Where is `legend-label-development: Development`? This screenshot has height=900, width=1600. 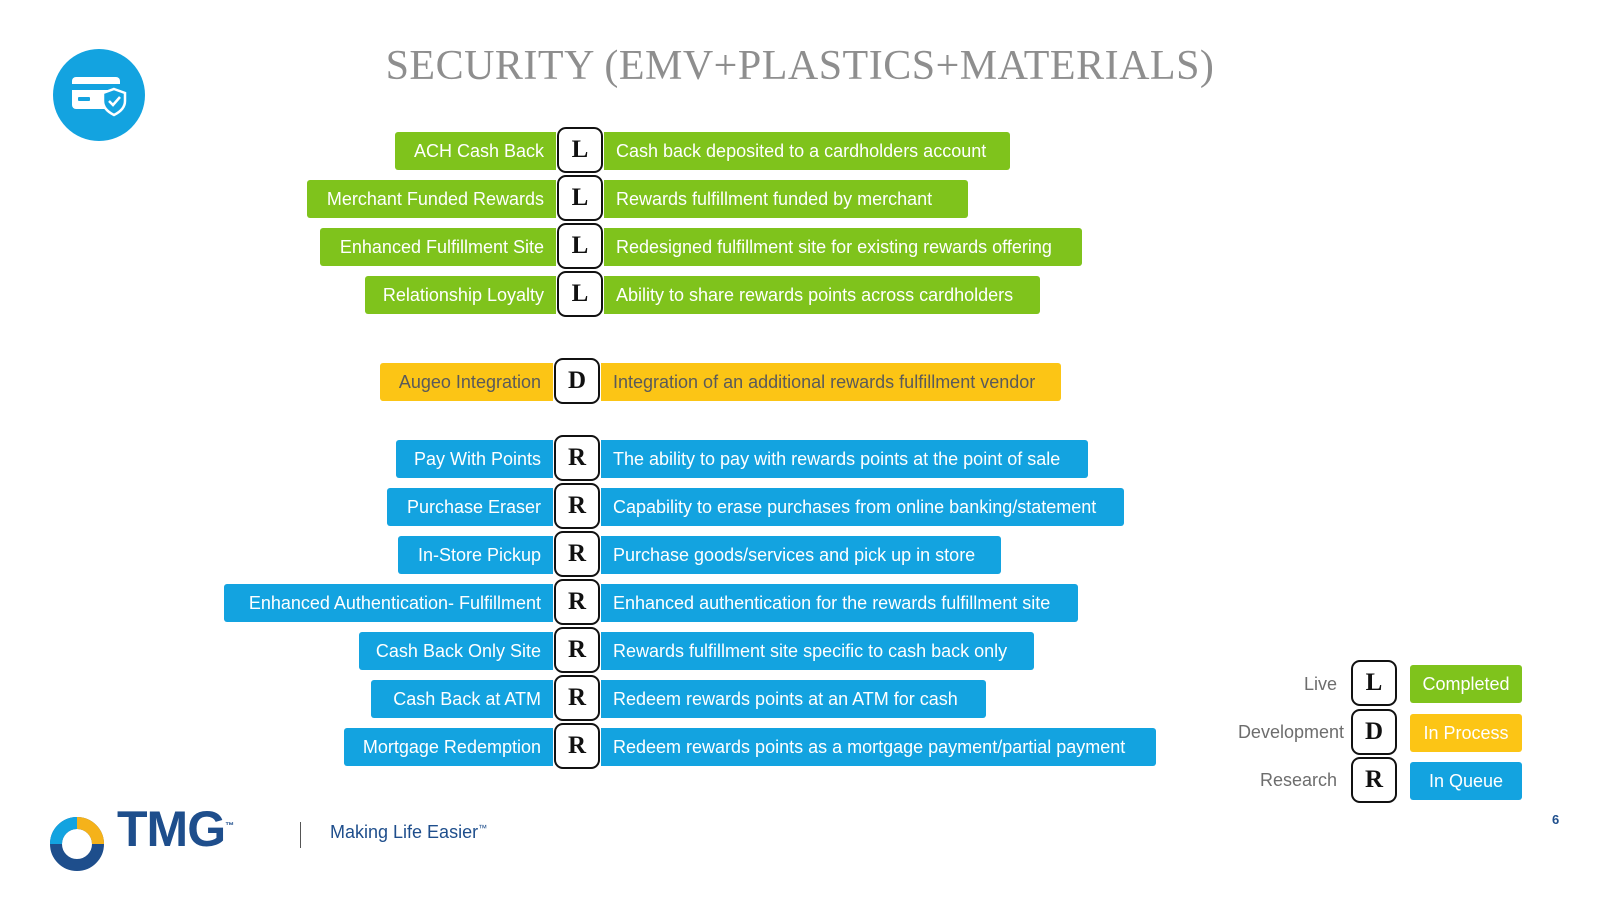
legend-label-development: Development is located at coordinates (1290, 732).